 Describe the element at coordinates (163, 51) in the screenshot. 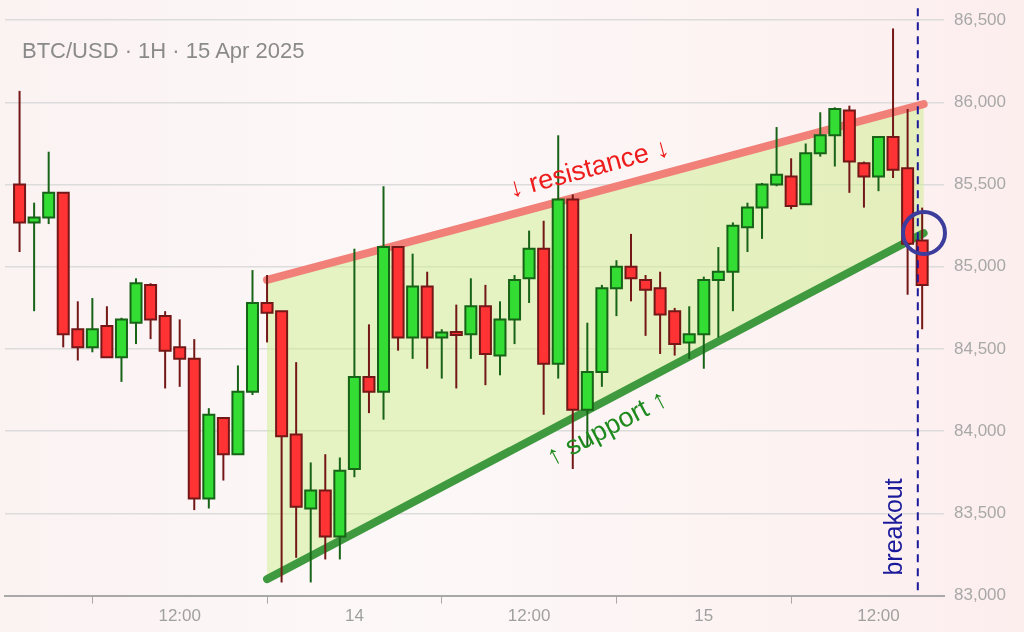

I see `text: BTC/USD · 1H · 15 Apr 2025` at that location.